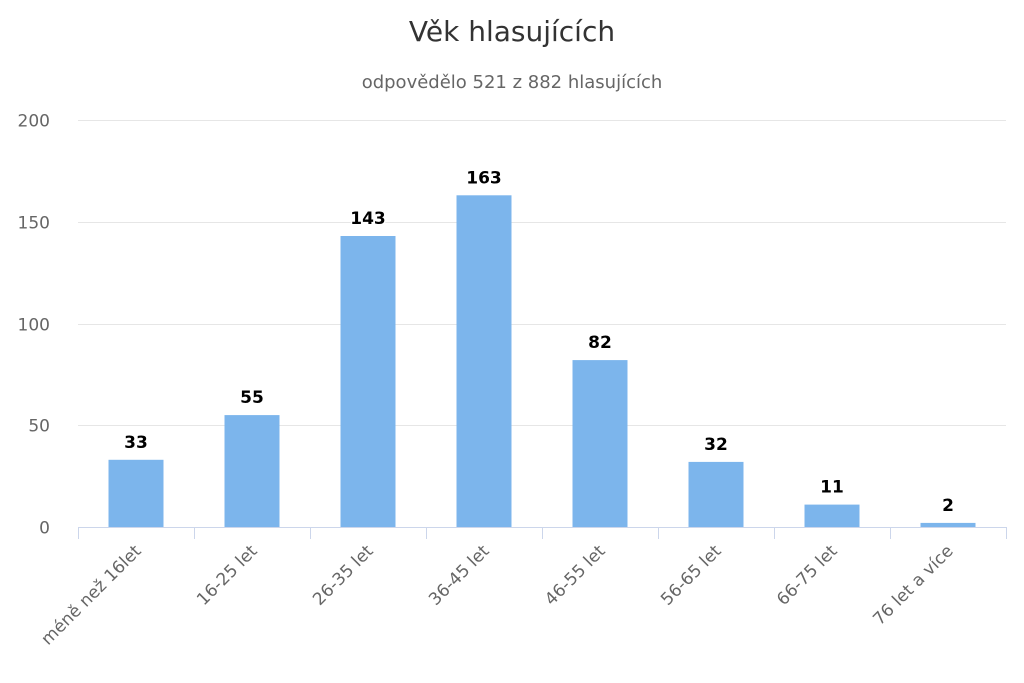 Image resolution: width=1024 pixels, height=683 pixels. Describe the element at coordinates (807, 575) in the screenshot. I see `x-tick-label: 66-75 let` at that location.